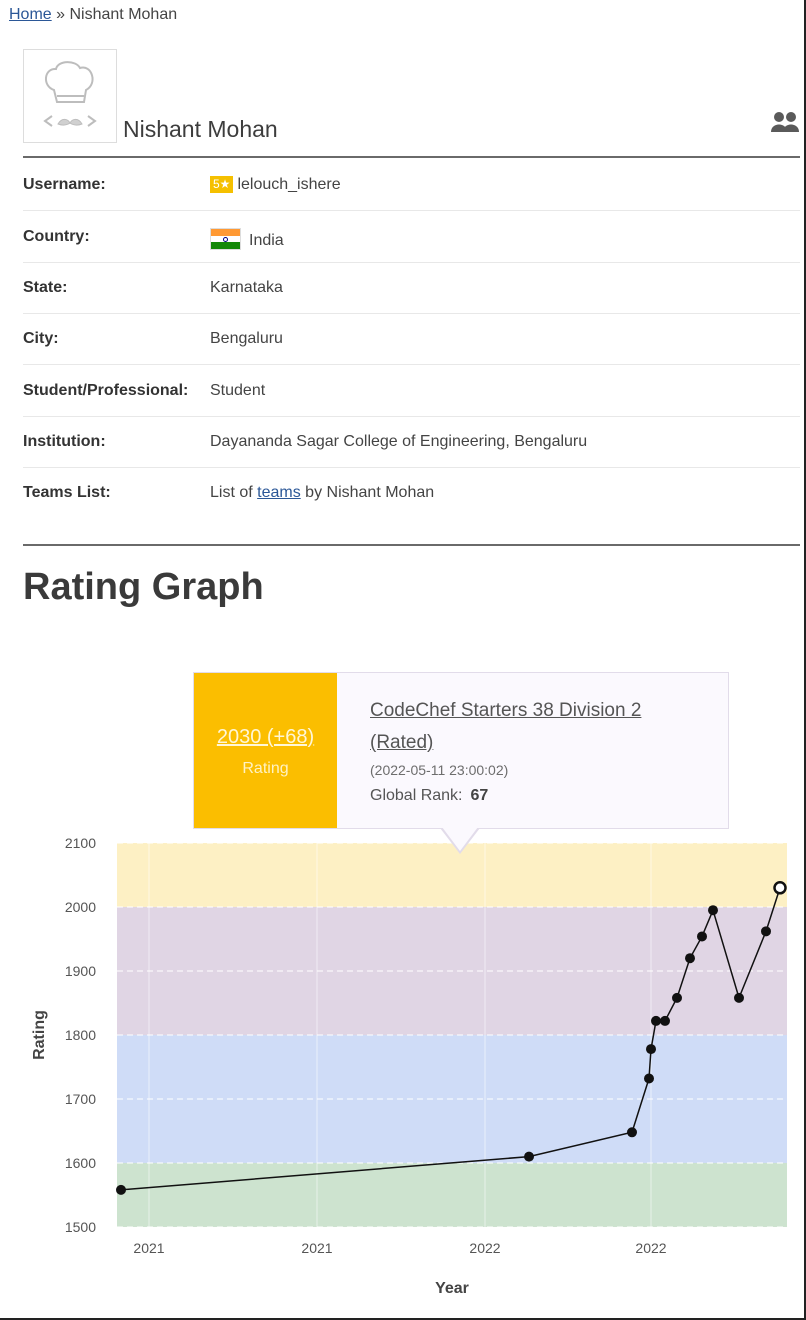 The image size is (806, 1320). I want to click on detail-row-student-professional: Student/Professional: Student, so click(411, 391).